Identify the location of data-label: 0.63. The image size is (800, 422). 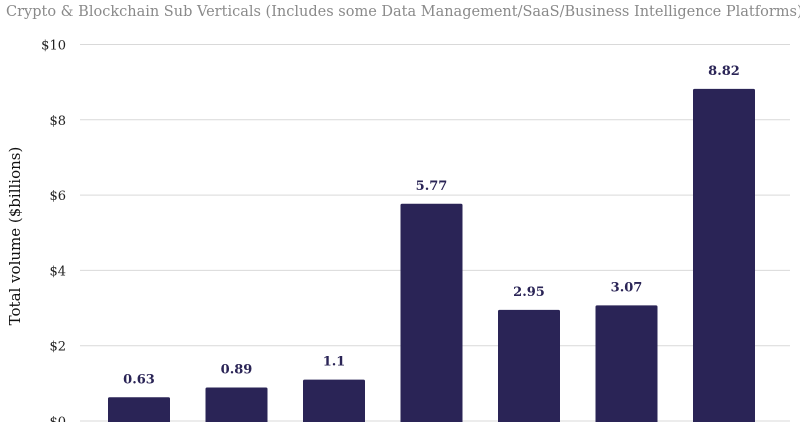
(139, 379).